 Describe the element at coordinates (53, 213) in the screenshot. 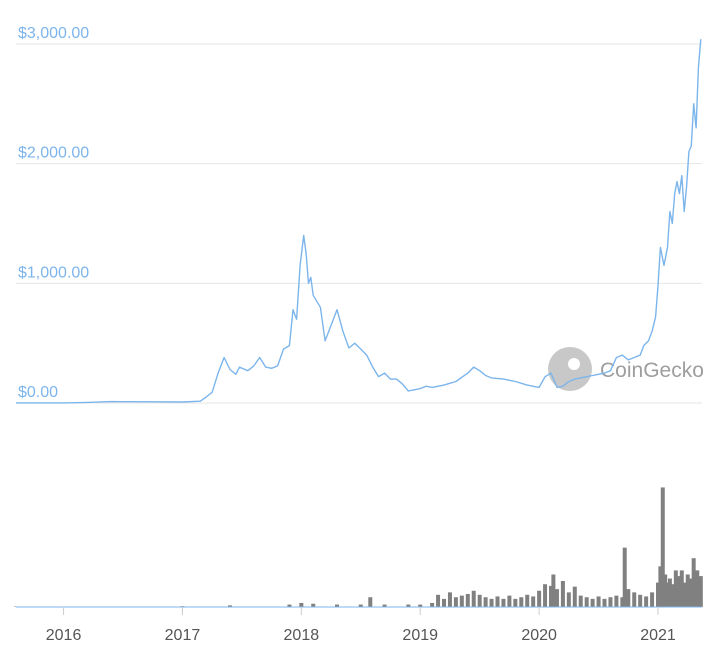

I see `y-axis-tick-labels: $0.00 $1,000.00 $2,000.00 $3,000.00` at that location.